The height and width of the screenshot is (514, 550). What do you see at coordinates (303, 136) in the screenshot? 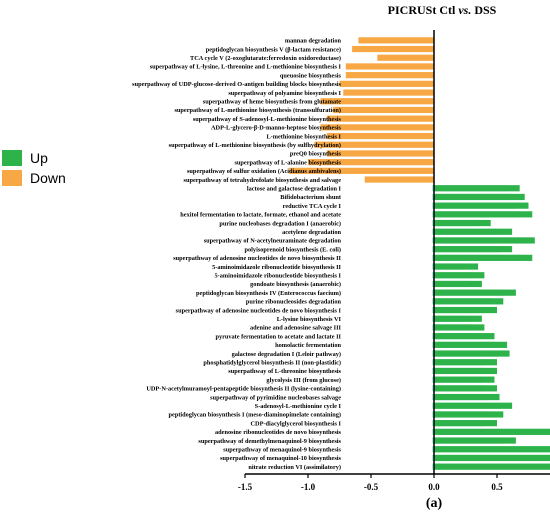
I see `category-label: L-methionine biosynthesis I` at bounding box center [303, 136].